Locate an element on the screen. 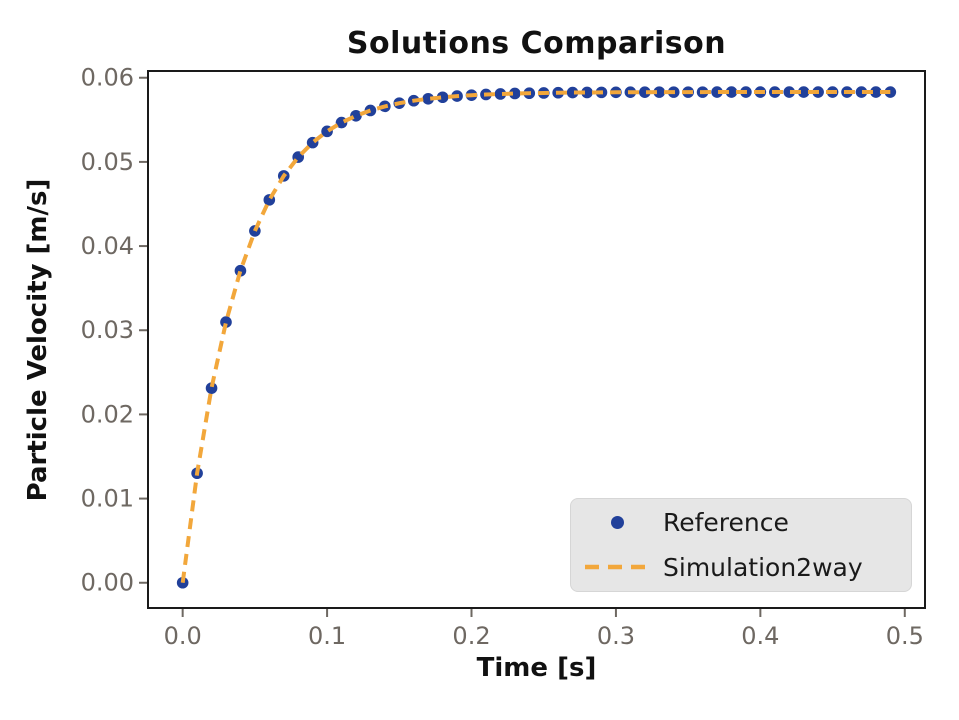 This screenshot has width=959, height=720. legend-item-reference: Reference is located at coordinates (741, 523).